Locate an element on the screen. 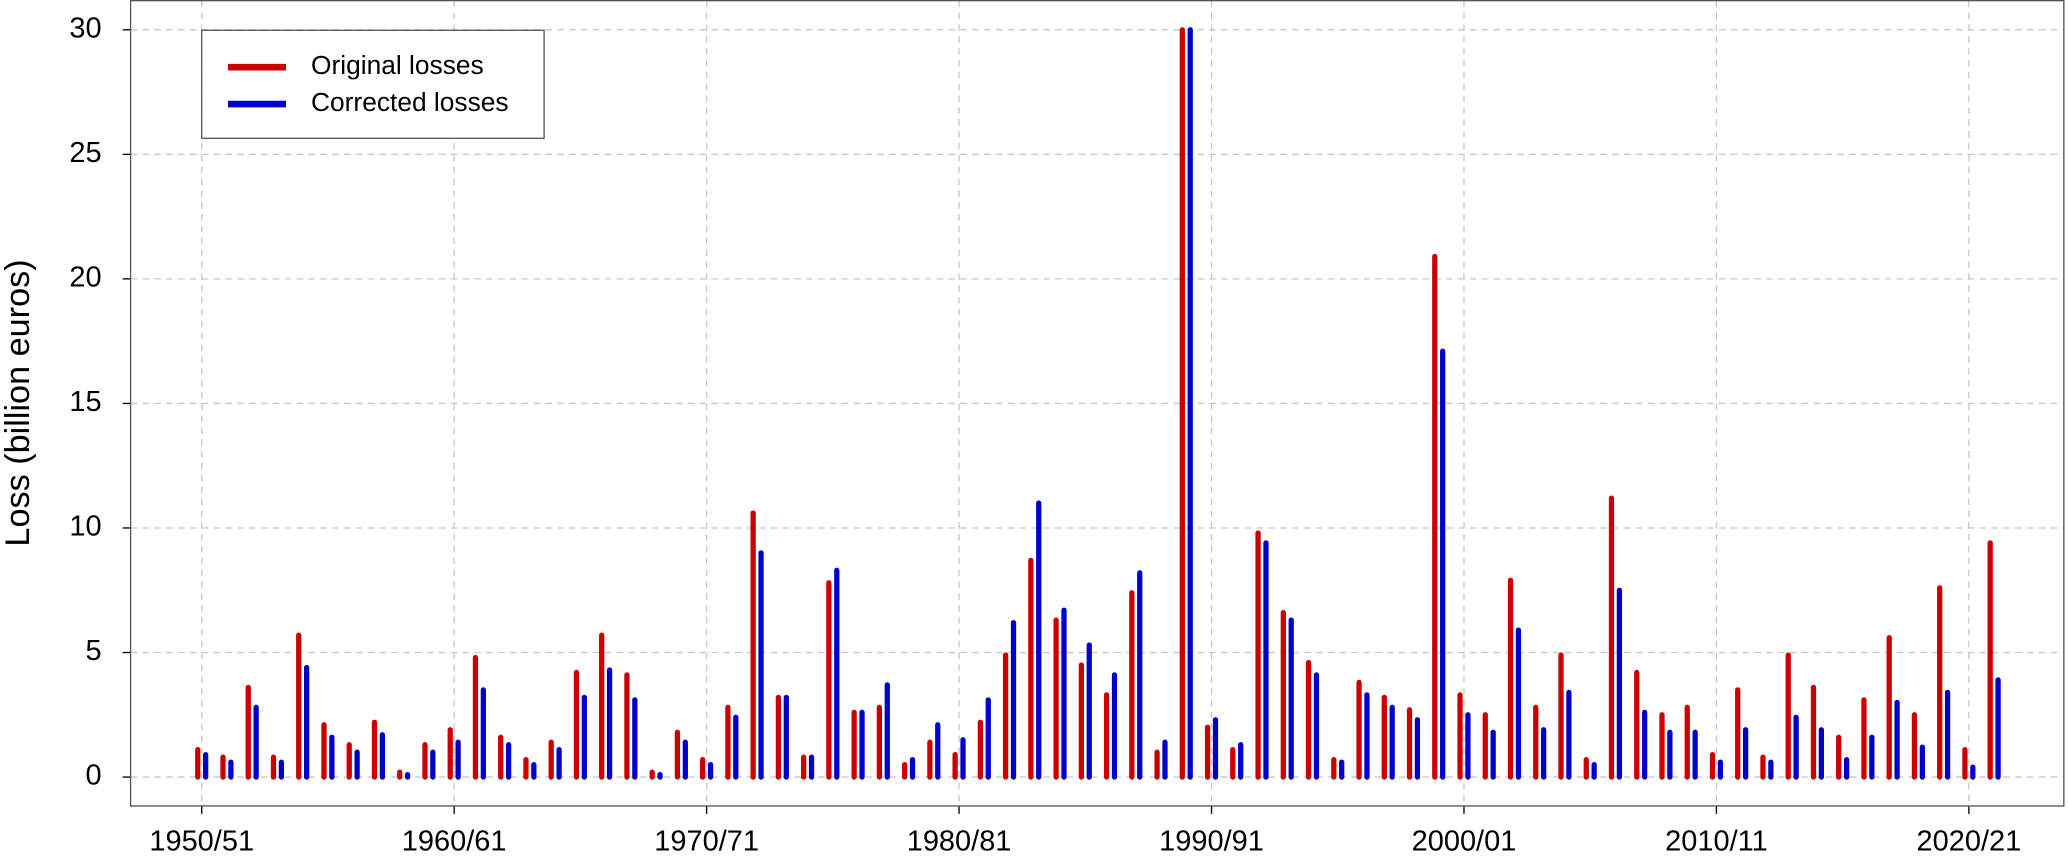 This screenshot has width=2068, height=856. x-tick-label: 1960/61 is located at coordinates (454, 840).